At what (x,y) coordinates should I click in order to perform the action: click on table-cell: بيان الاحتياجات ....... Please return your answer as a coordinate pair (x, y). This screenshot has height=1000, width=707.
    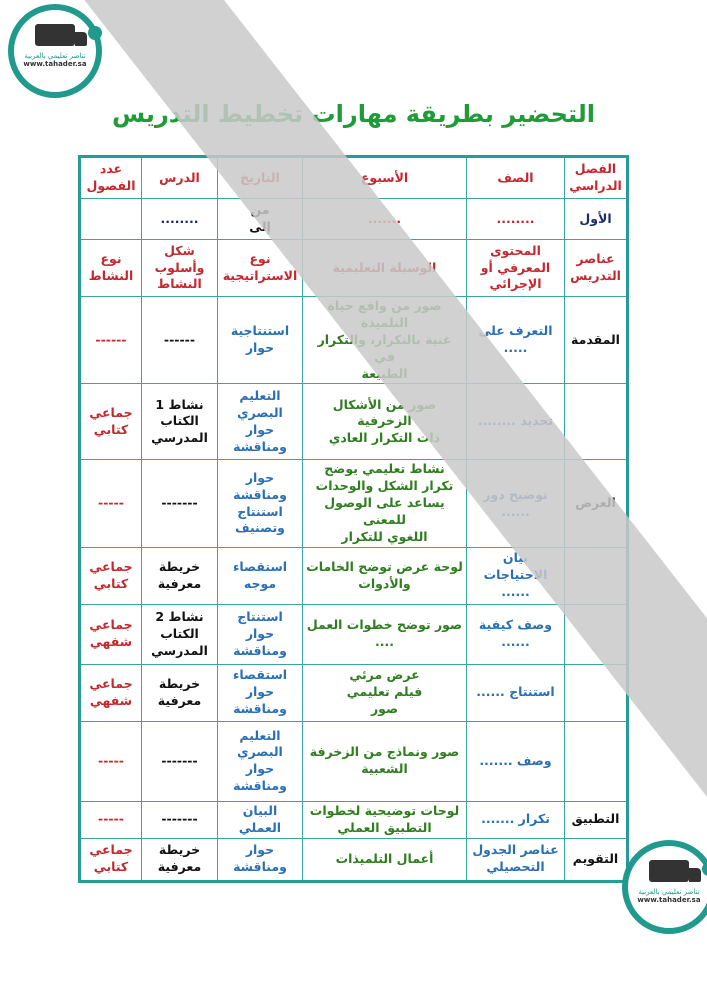
    Looking at the image, I should click on (515, 575).